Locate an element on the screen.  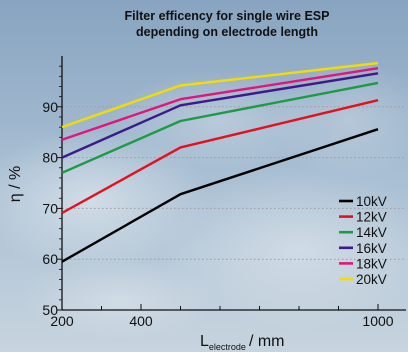
x-axis-label-sub: electrode is located at coordinates (227, 347).